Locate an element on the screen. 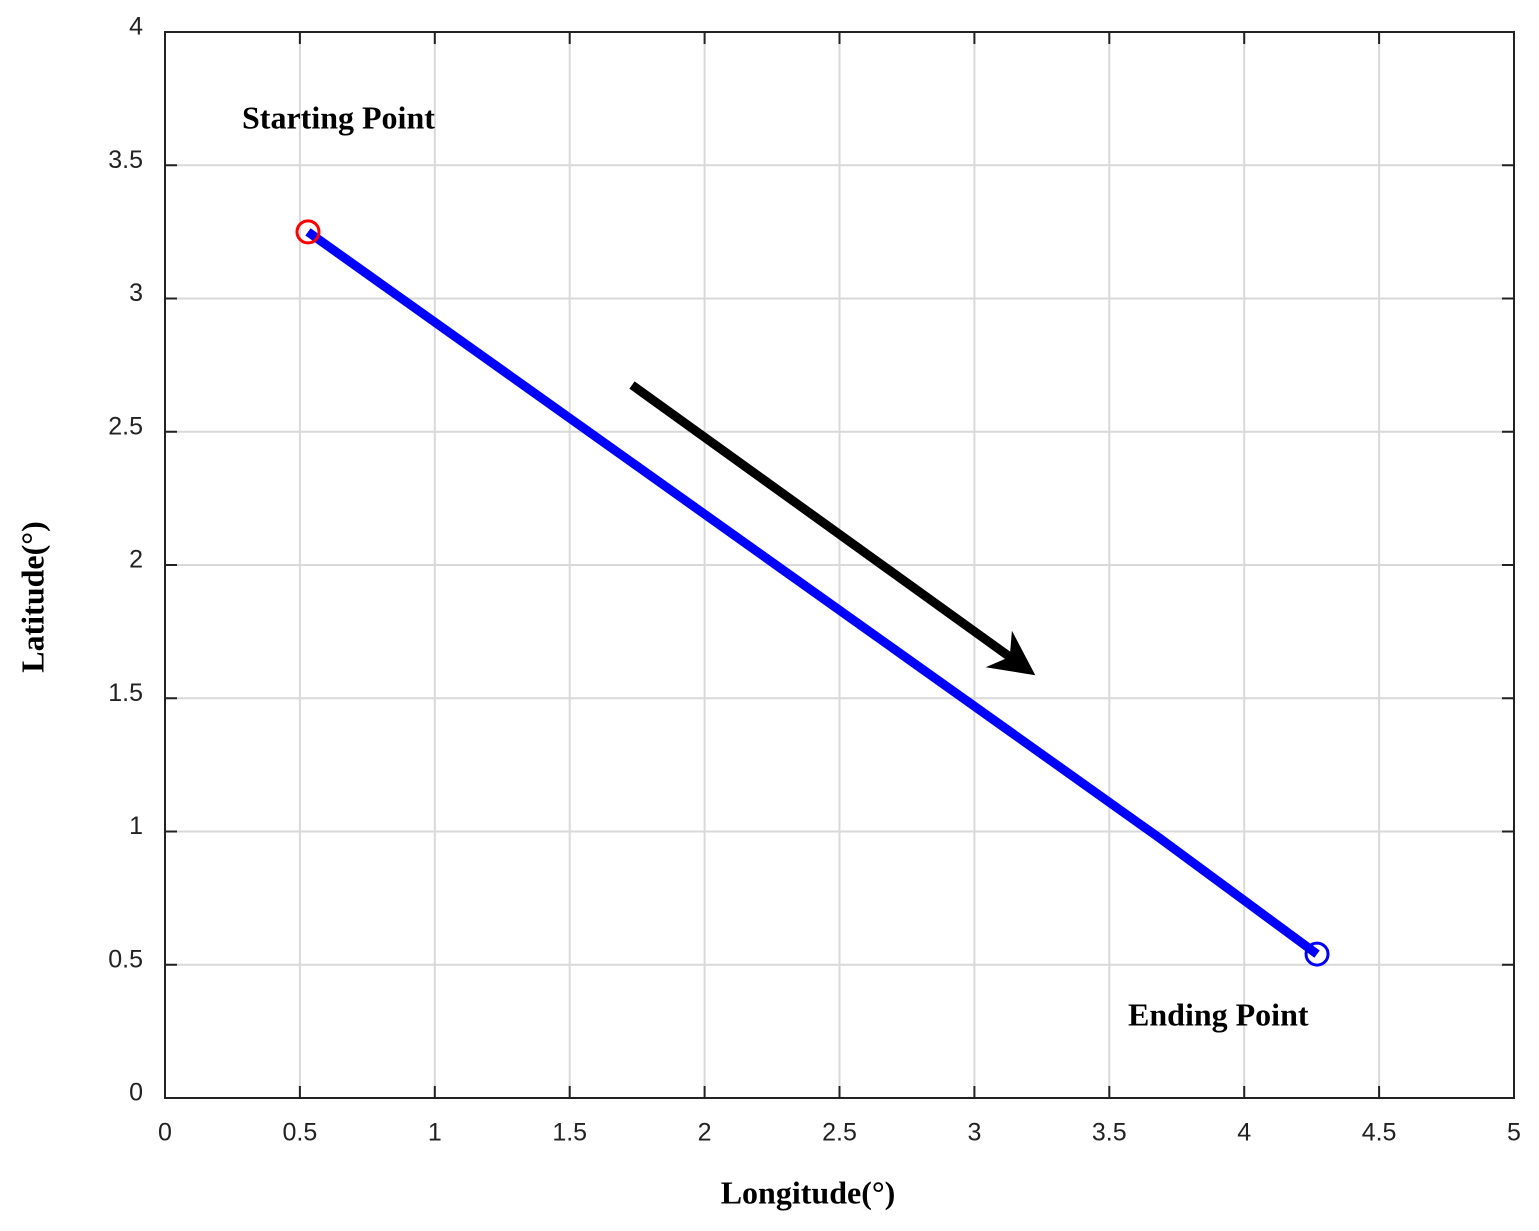 This screenshot has width=1539, height=1231. x-tick-label: 4 is located at coordinates (1244, 1133).